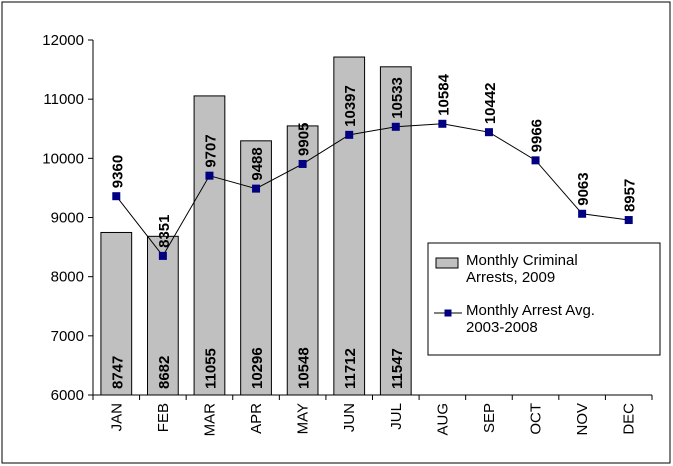 Image resolution: width=673 pixels, height=466 pixels. Describe the element at coordinates (522, 269) in the screenshot. I see `legend-label: Monthly Criminal Arrests, 2009` at that location.